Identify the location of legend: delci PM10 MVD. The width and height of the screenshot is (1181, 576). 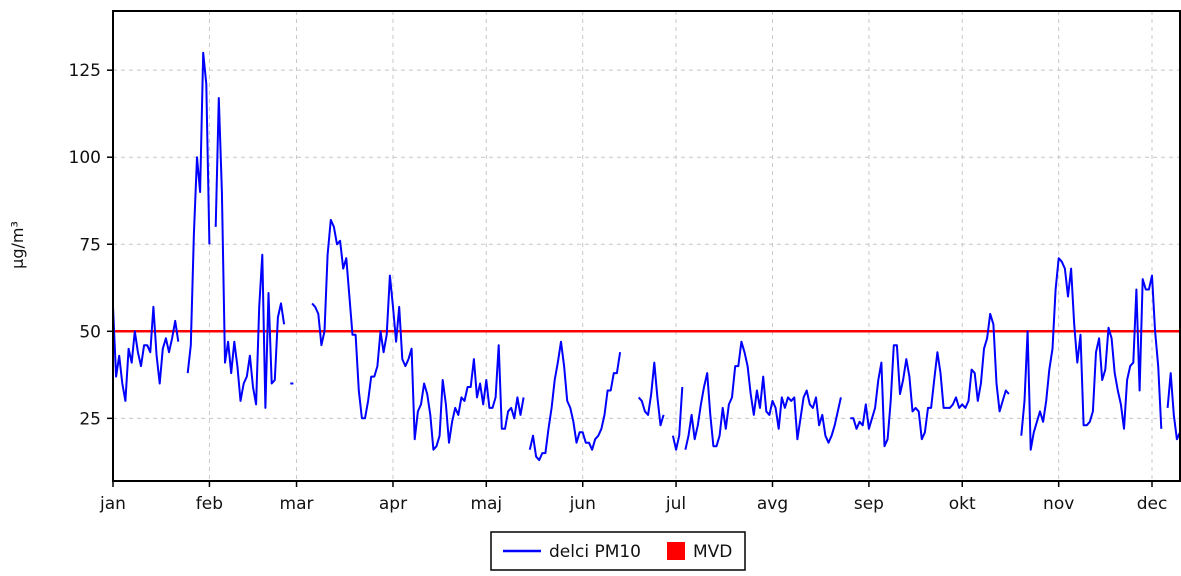
(618, 551).